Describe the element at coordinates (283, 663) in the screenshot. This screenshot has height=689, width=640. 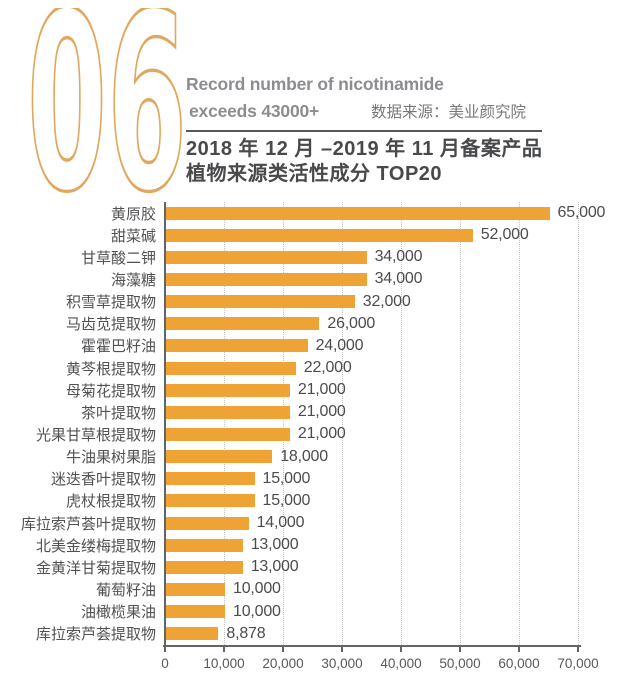
I see `x-tick-label: 20,000` at that location.